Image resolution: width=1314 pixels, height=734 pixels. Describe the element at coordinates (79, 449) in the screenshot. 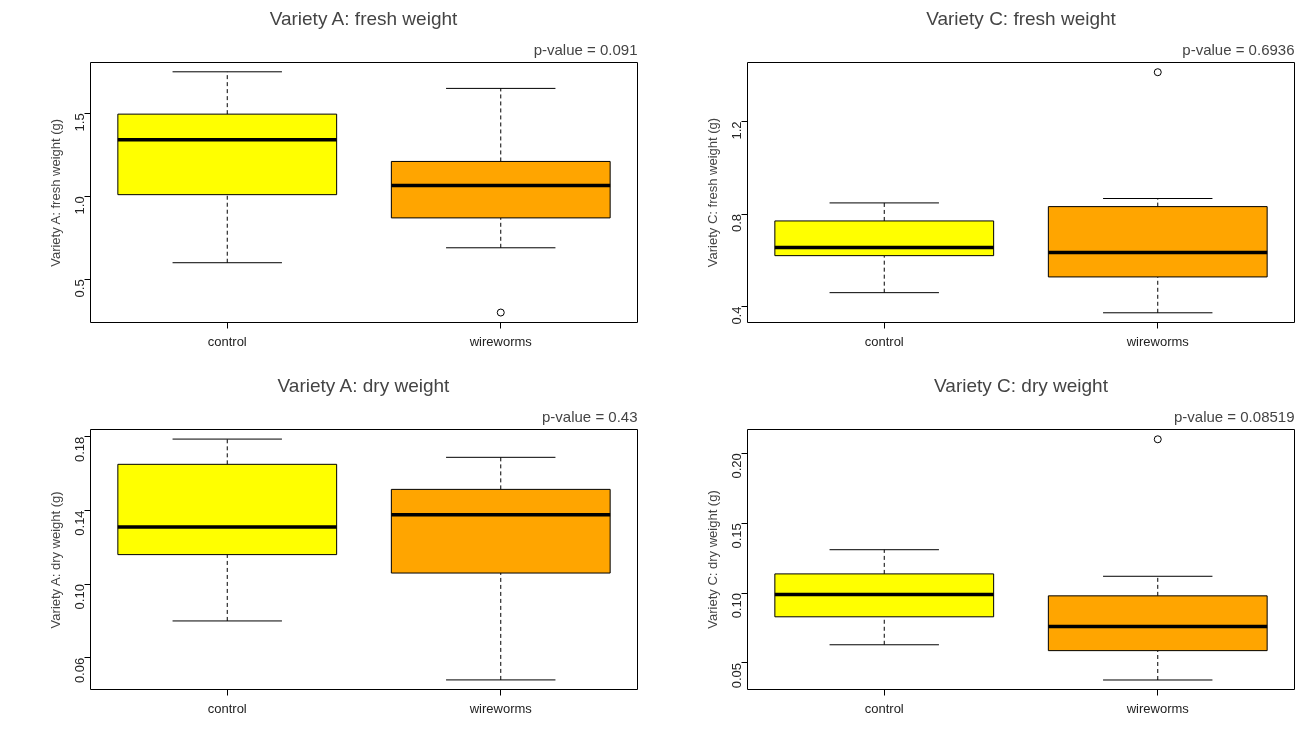

I see `y-tick-label: 0.18` at that location.